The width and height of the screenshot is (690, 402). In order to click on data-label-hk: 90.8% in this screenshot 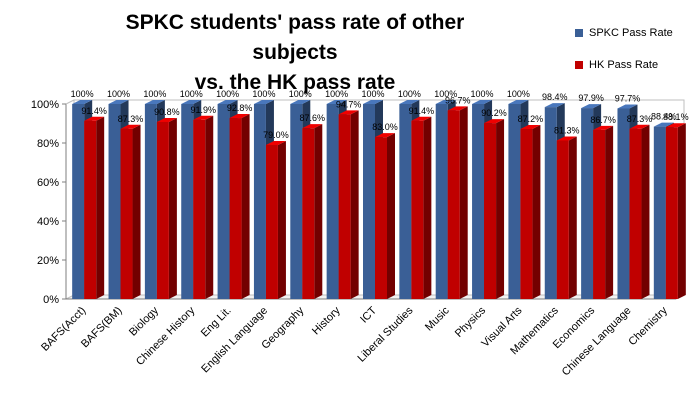, I will do `click(167, 112)`.